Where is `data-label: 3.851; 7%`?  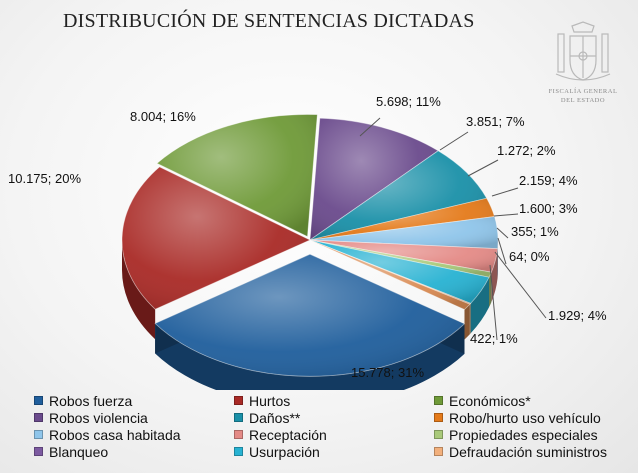 data-label: 3.851; 7% is located at coordinates (495, 121).